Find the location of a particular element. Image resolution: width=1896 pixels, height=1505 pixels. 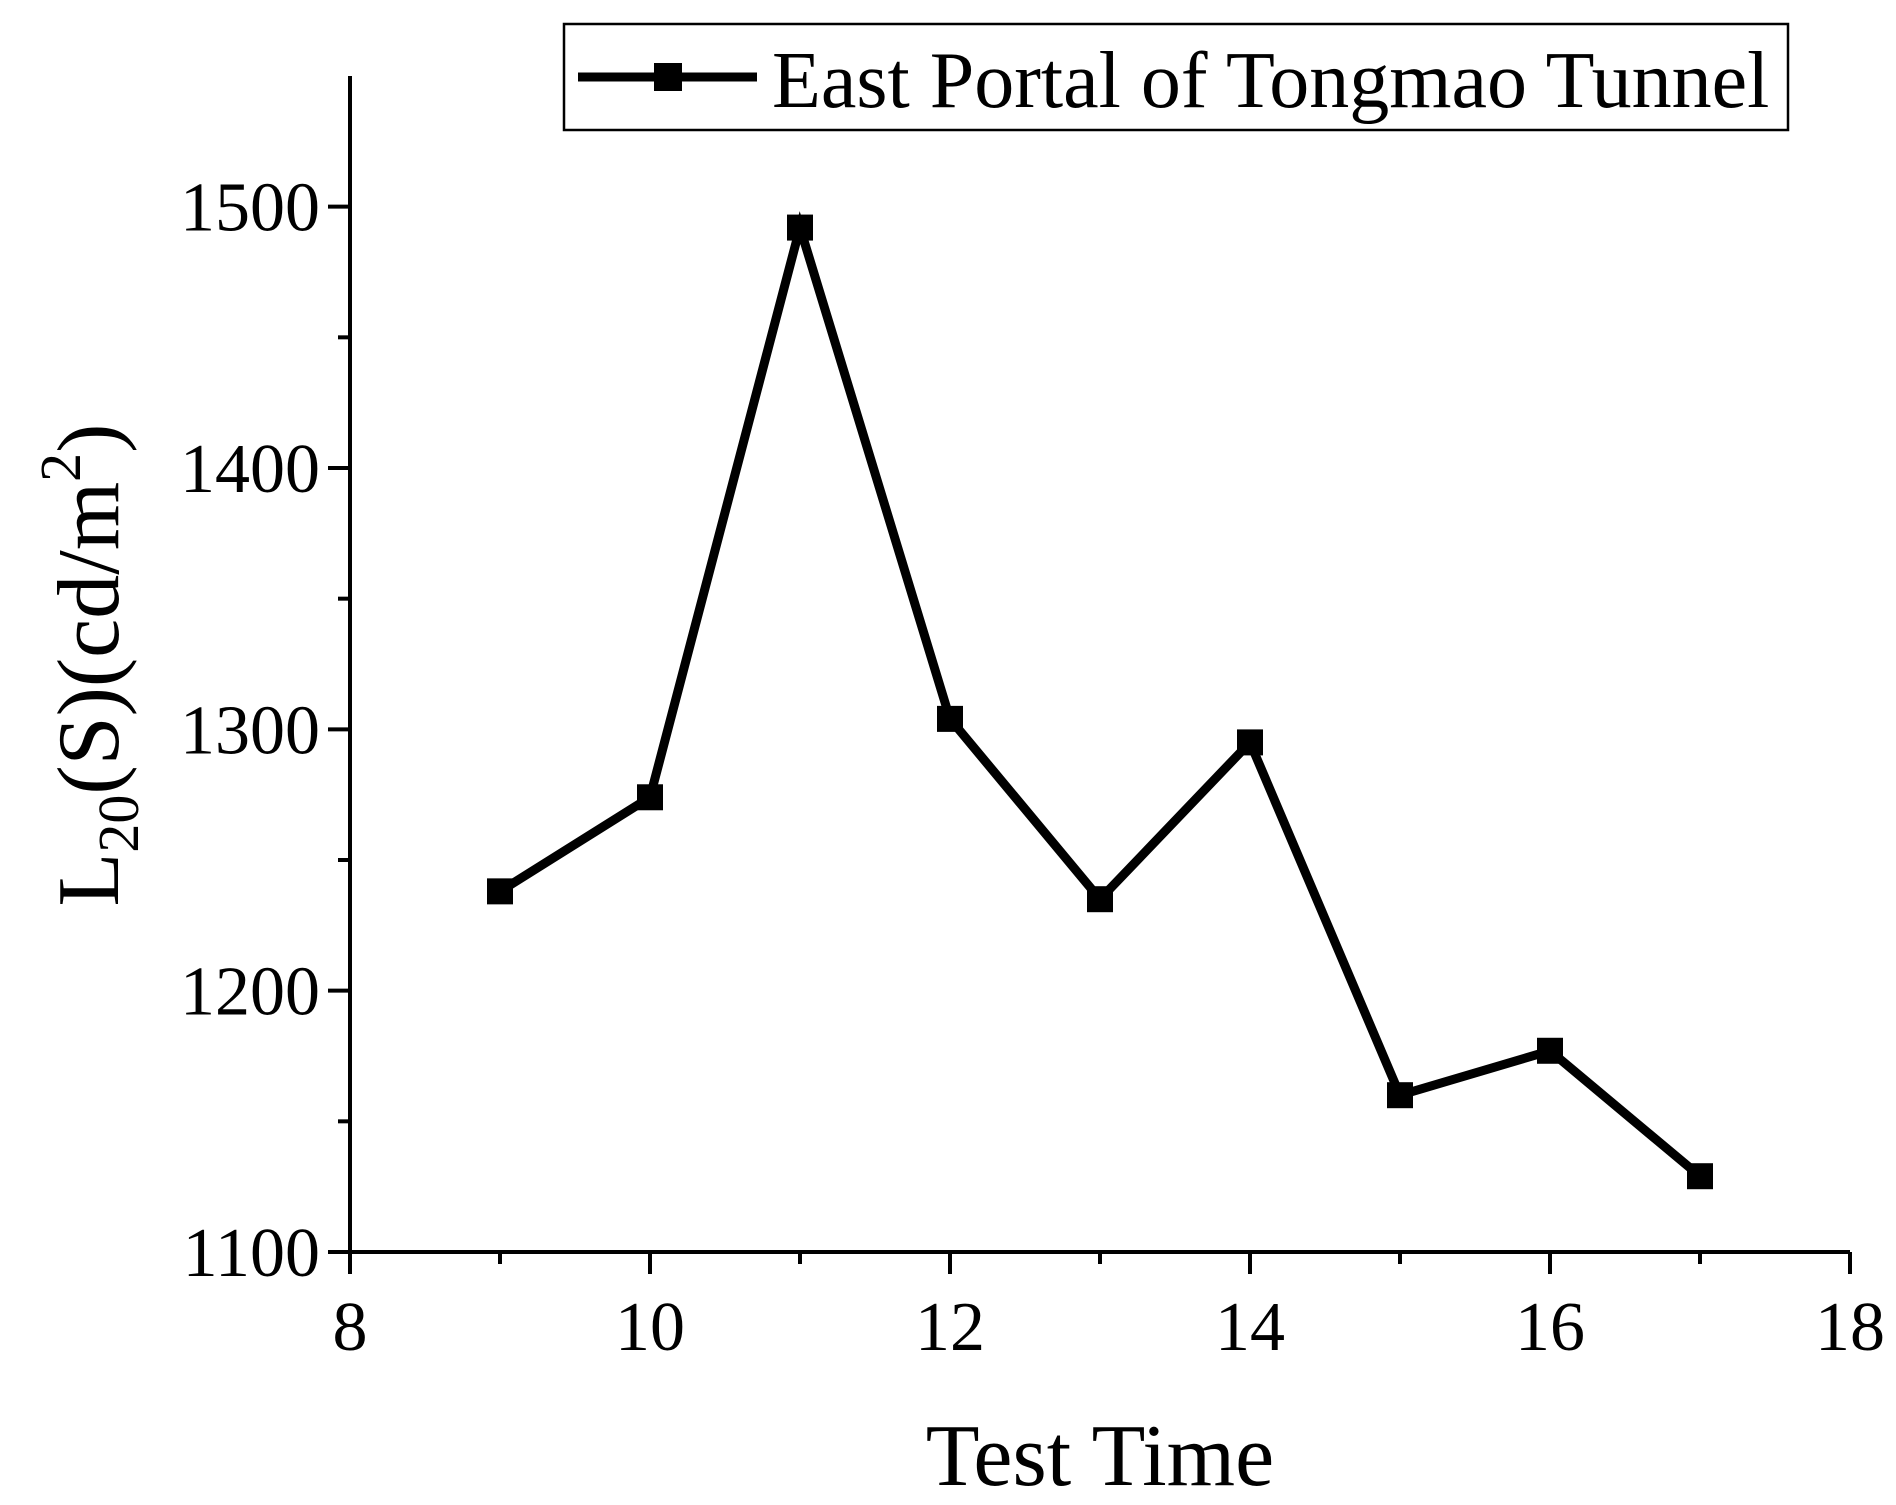

y-tick-label-1300: 1300 is located at coordinates (250, 730).